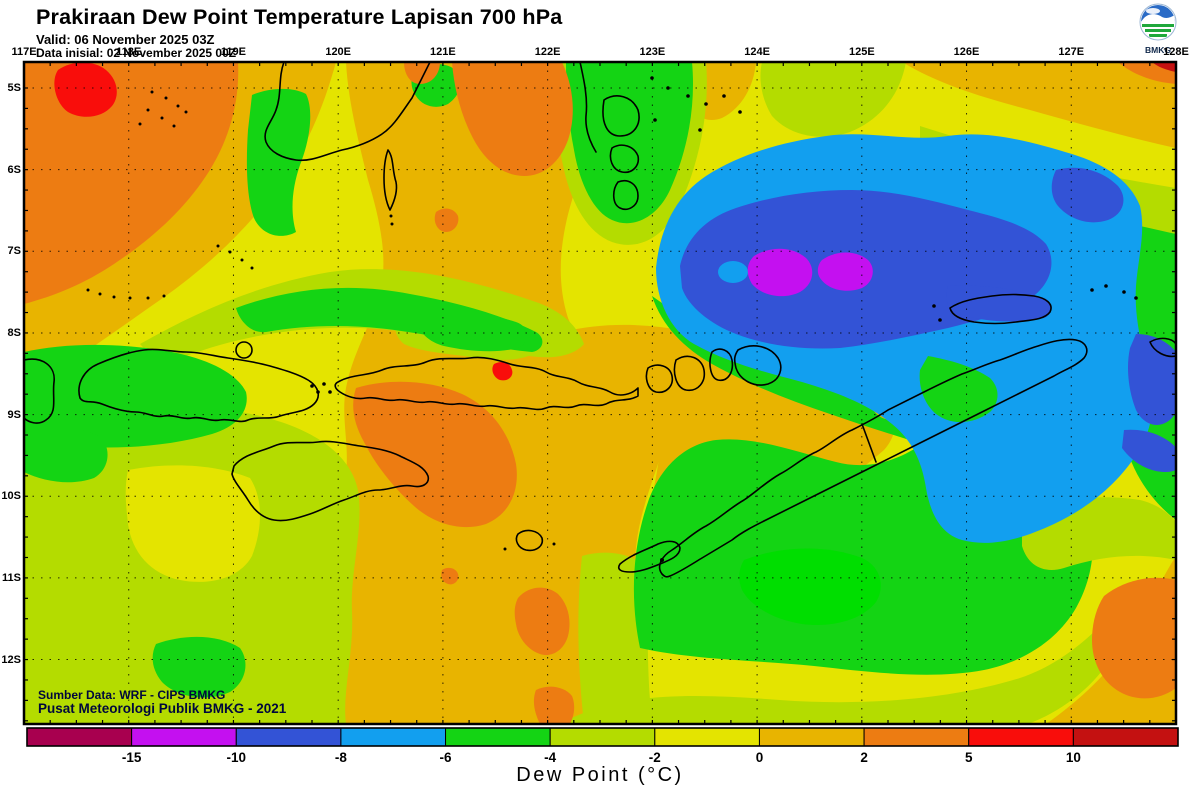 This screenshot has height=800, width=1200. Describe the element at coordinates (810, 587) in the screenshot. I see `contour-green-bright-core` at that location.